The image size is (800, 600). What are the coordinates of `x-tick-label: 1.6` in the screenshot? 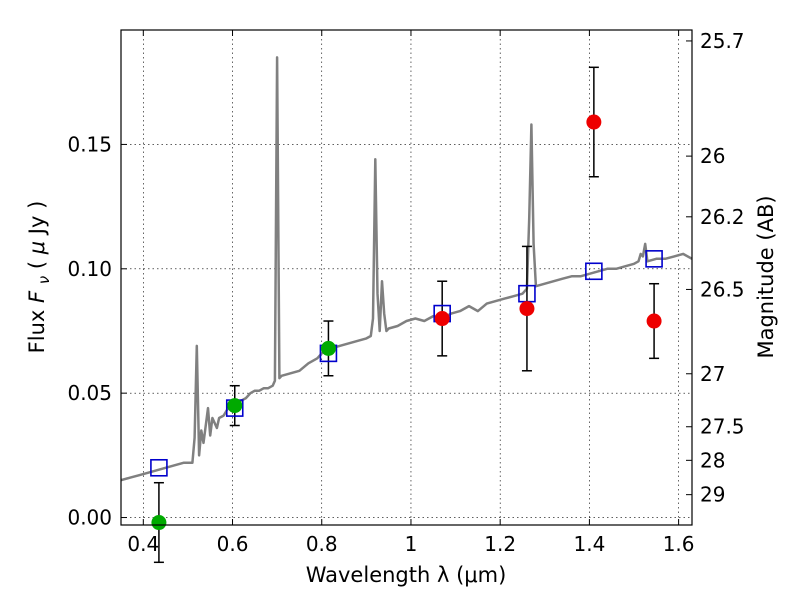 It's located at (679, 544).